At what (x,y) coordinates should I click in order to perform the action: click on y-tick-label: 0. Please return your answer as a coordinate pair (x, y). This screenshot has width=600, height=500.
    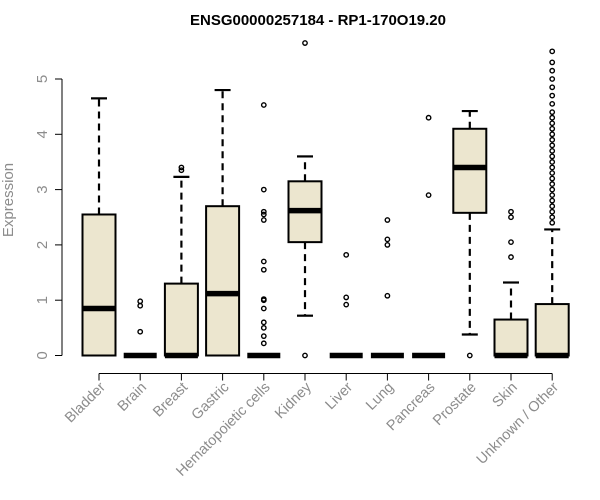
    Looking at the image, I should click on (42, 355).